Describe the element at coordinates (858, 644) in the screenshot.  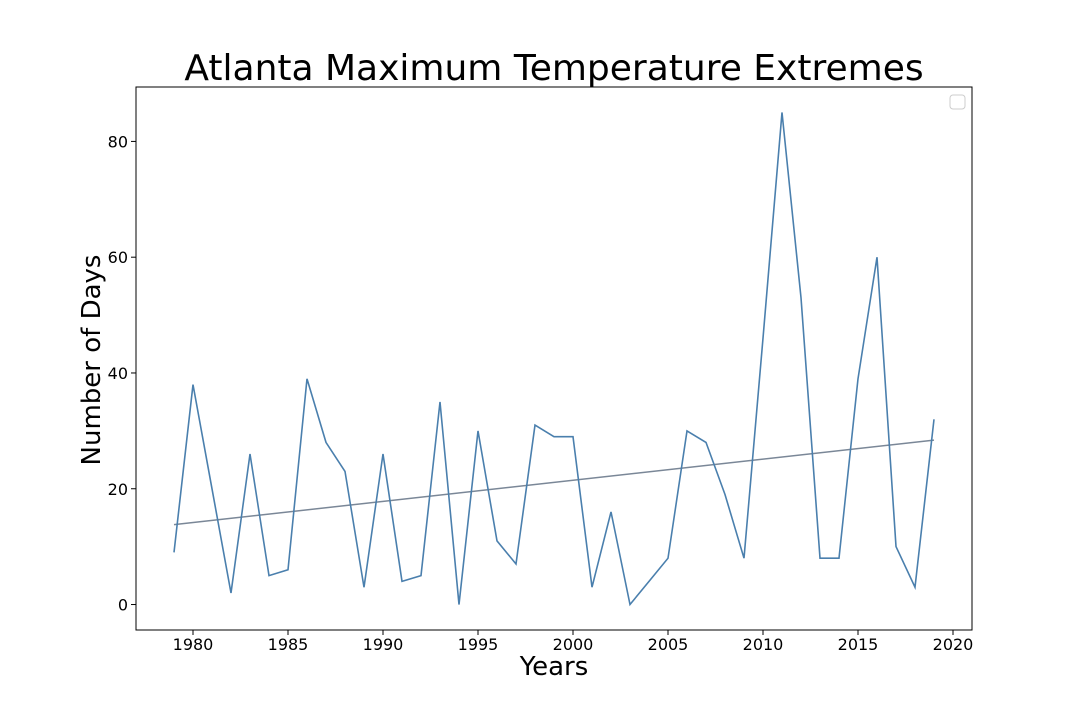
I see `x-tick-label: 2015` at that location.